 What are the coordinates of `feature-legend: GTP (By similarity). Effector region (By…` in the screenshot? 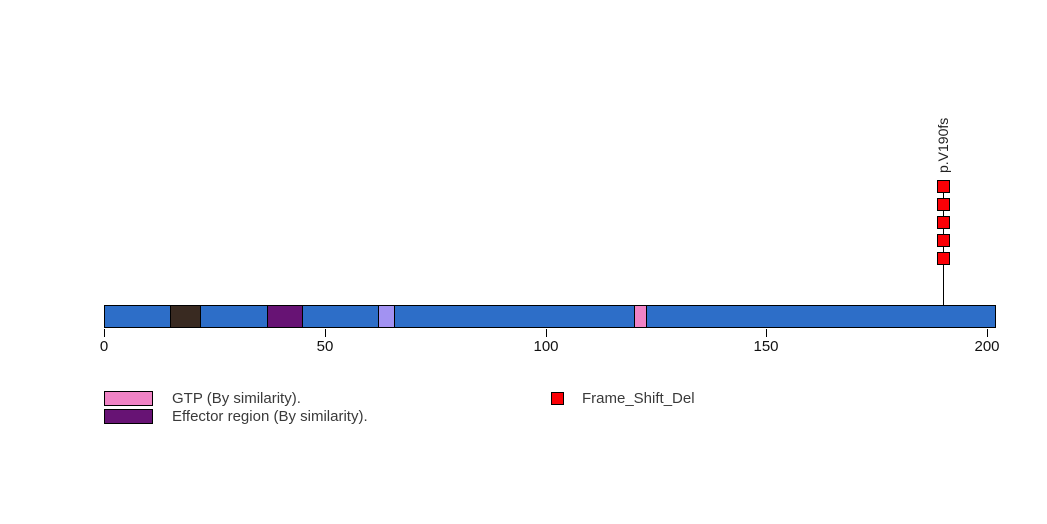 It's located at (236, 407).